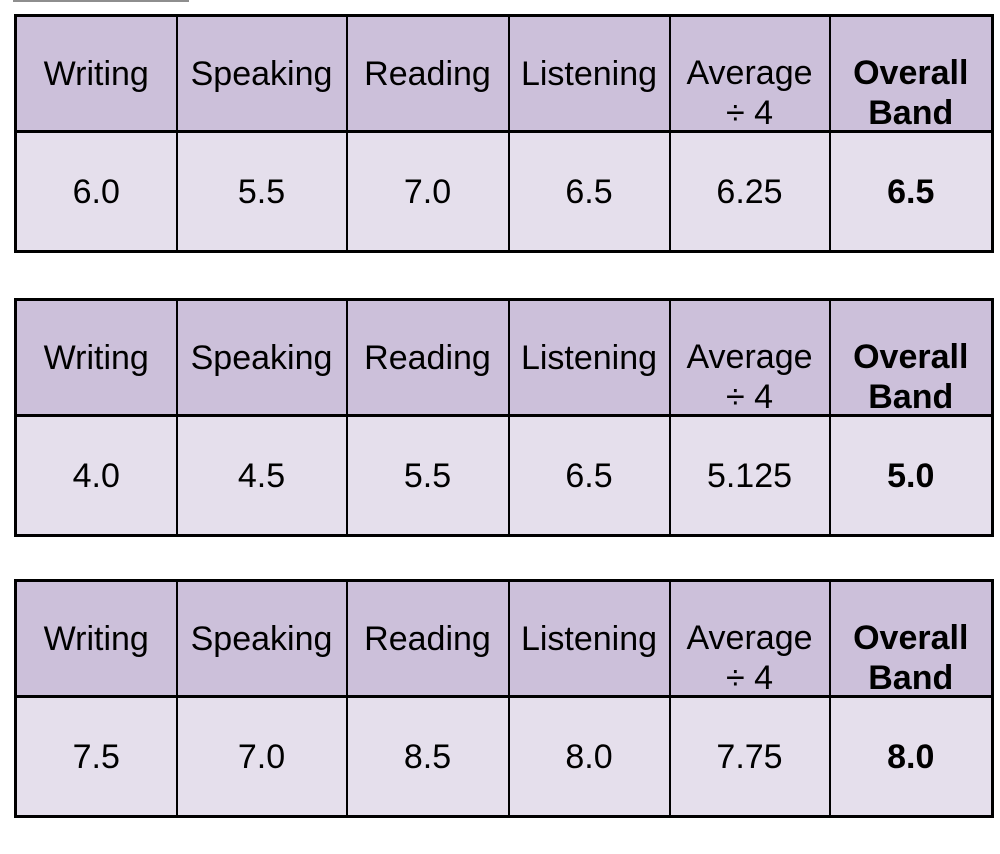 This screenshot has width=1000, height=854. What do you see at coordinates (749, 475) in the screenshot?
I see `score-cell-average: 5.125` at bounding box center [749, 475].